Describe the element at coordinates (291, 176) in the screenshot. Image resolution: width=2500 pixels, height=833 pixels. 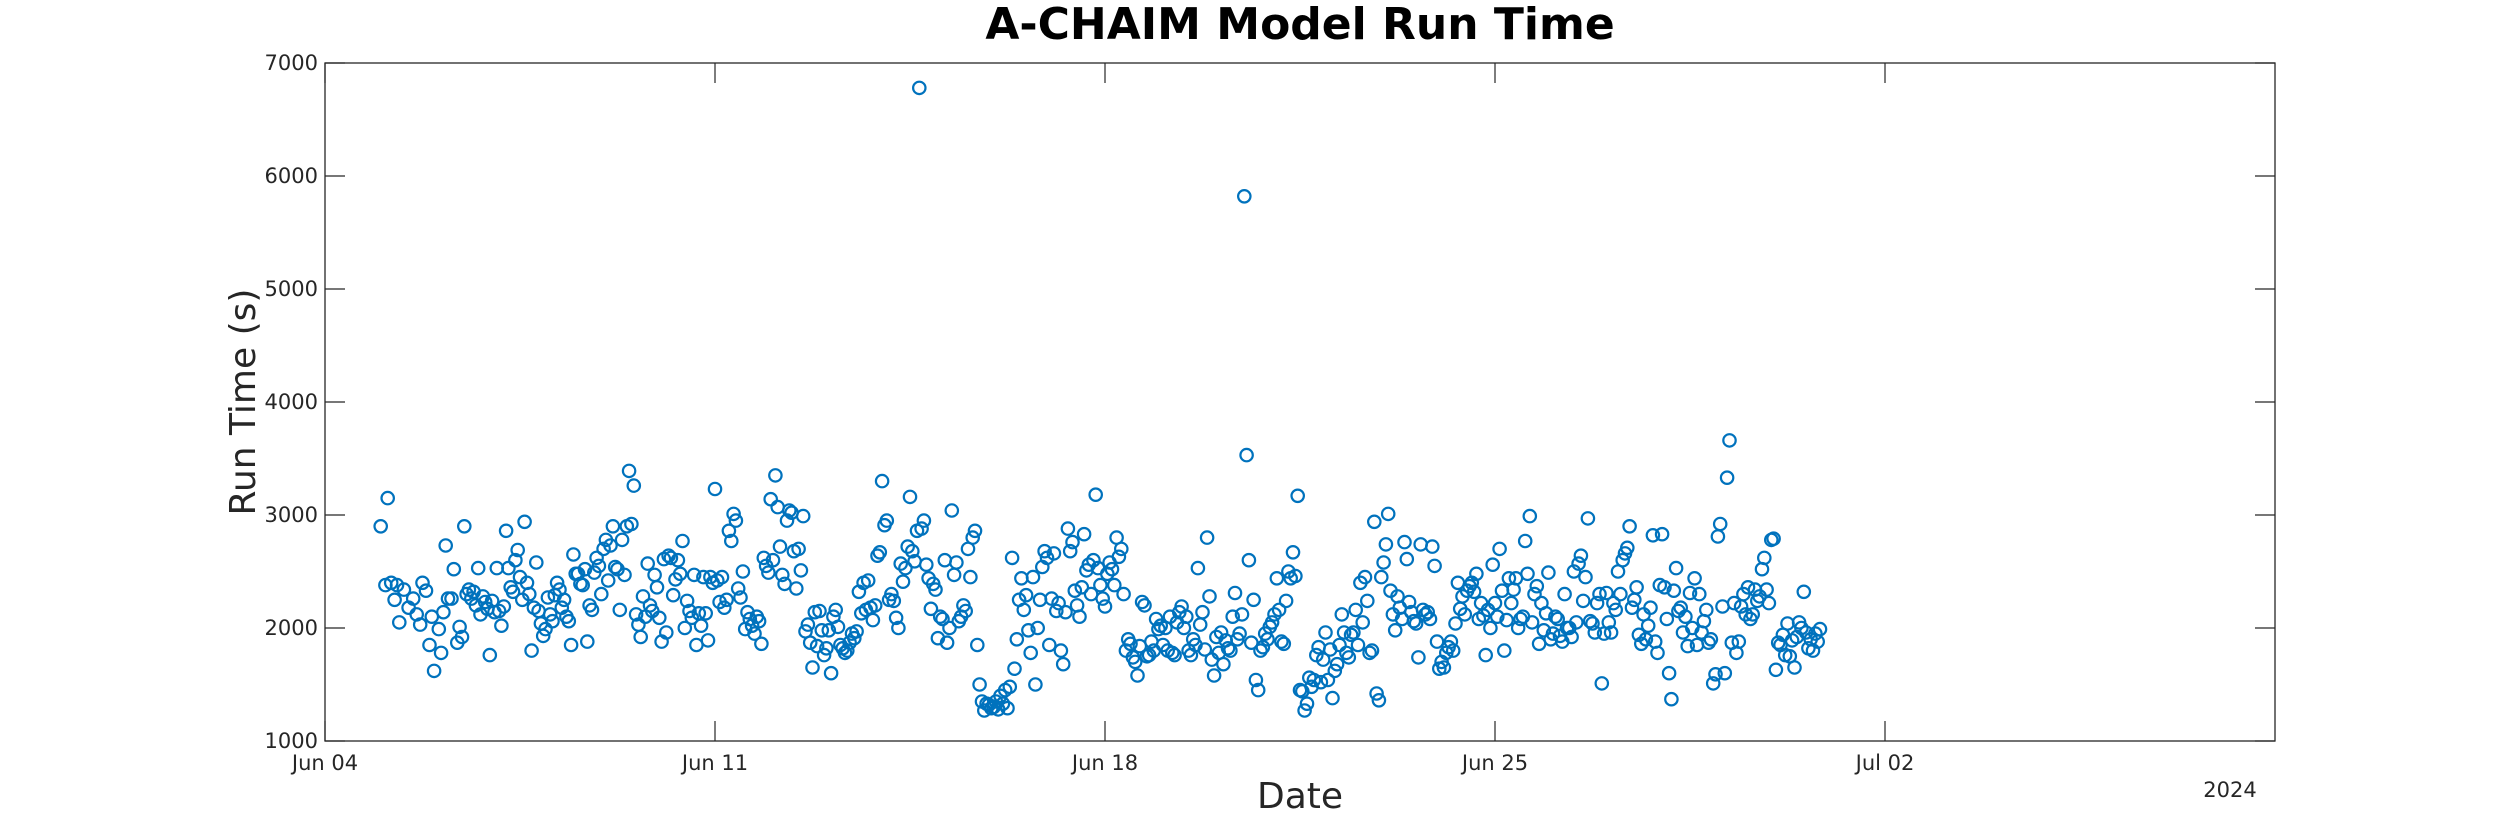
I see `y-tick-label: 6000` at that location.